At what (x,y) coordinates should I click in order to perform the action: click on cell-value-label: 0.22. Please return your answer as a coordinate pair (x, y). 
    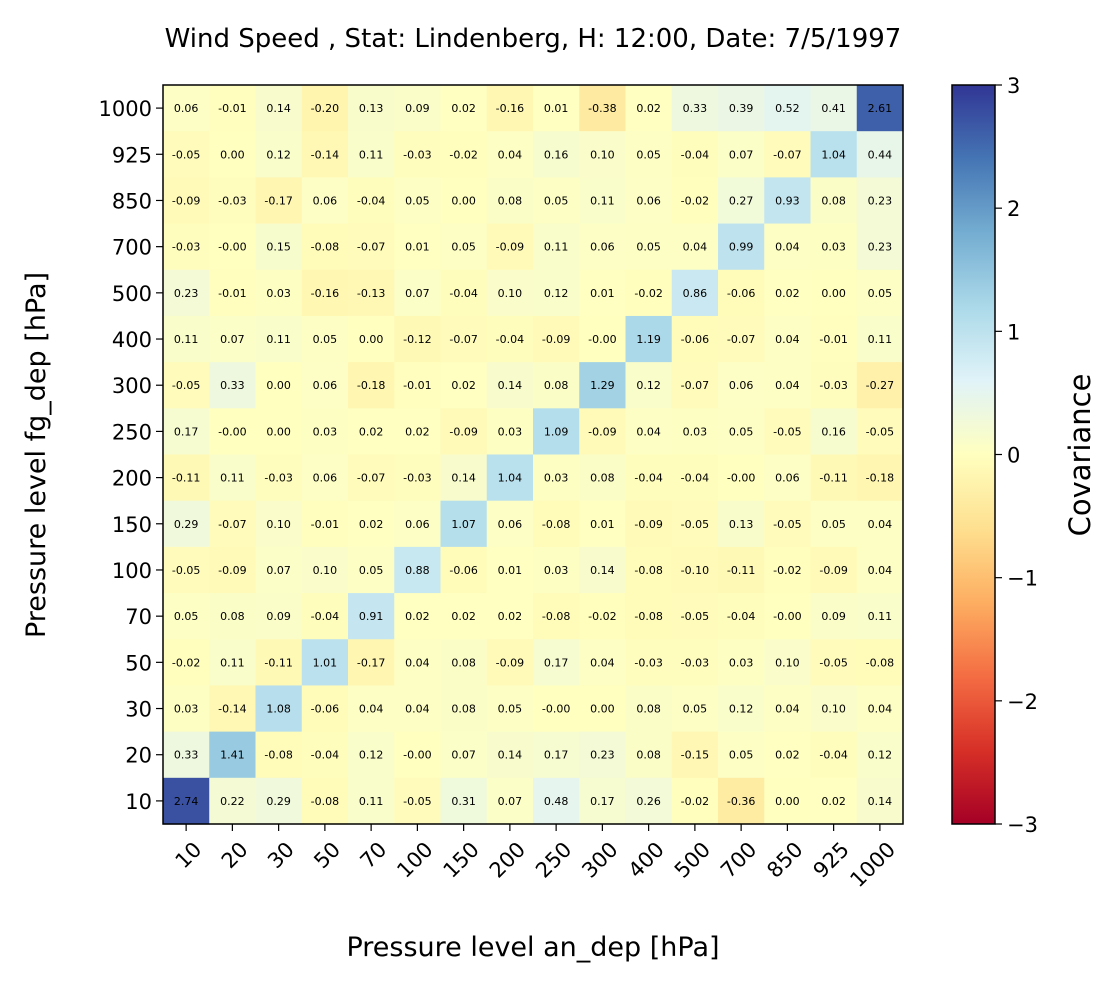
    Looking at the image, I should click on (232, 801).